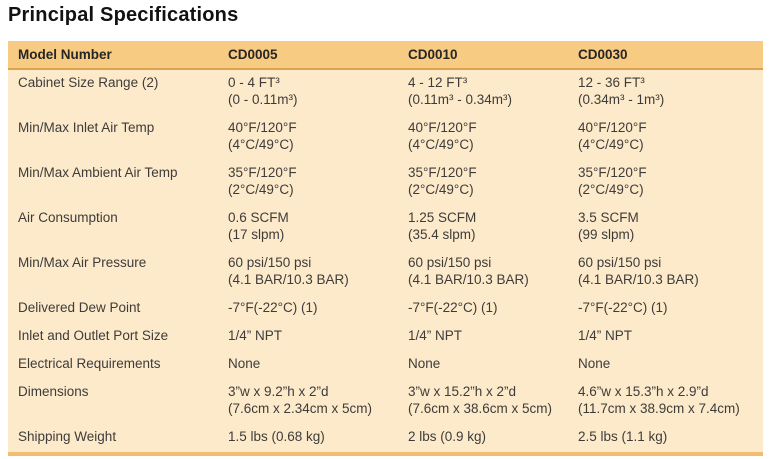 The width and height of the screenshot is (770, 459). I want to click on page-title: Principal Specifications, so click(123, 15).